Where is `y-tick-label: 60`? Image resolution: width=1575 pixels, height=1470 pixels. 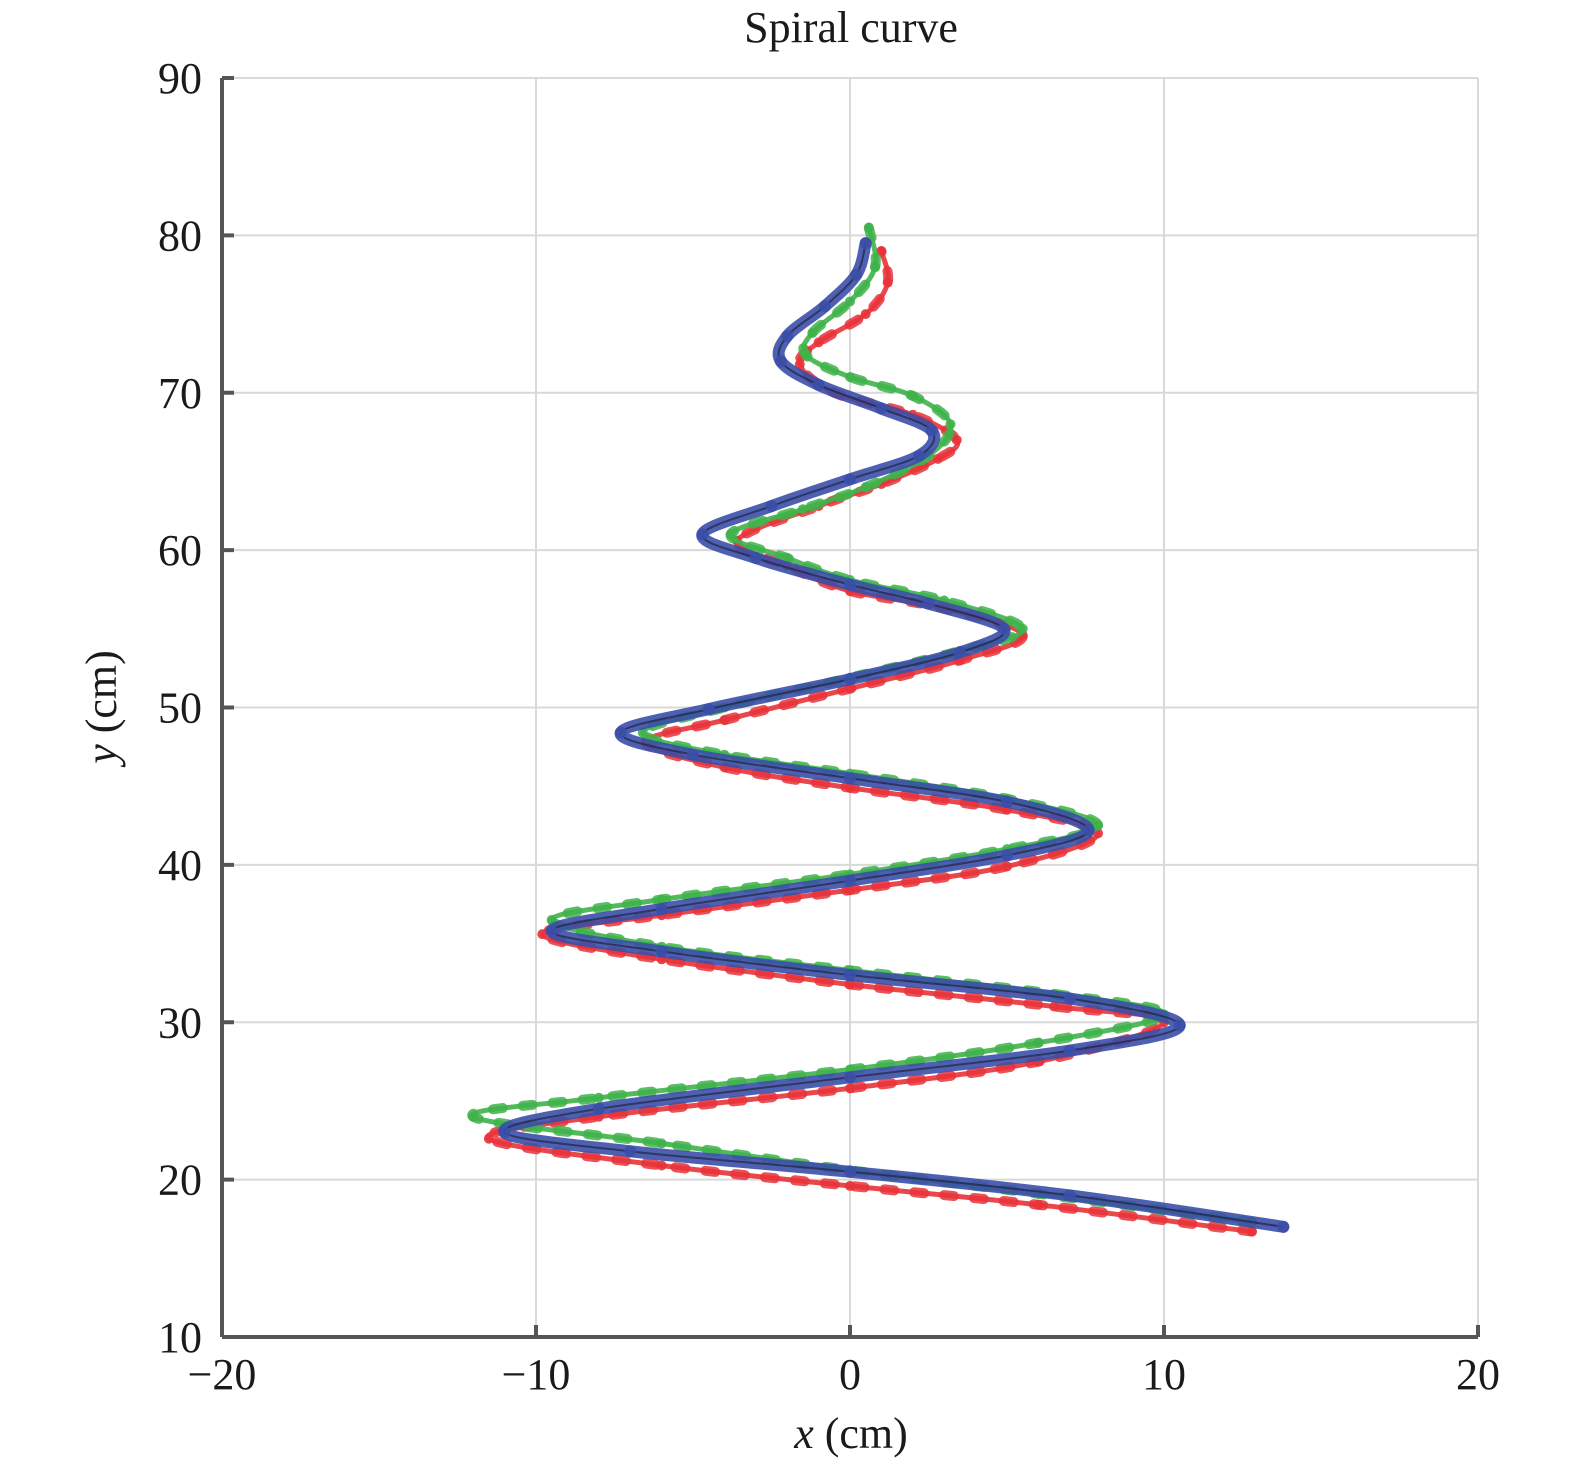
y-tick-label: 60 is located at coordinates (180, 550).